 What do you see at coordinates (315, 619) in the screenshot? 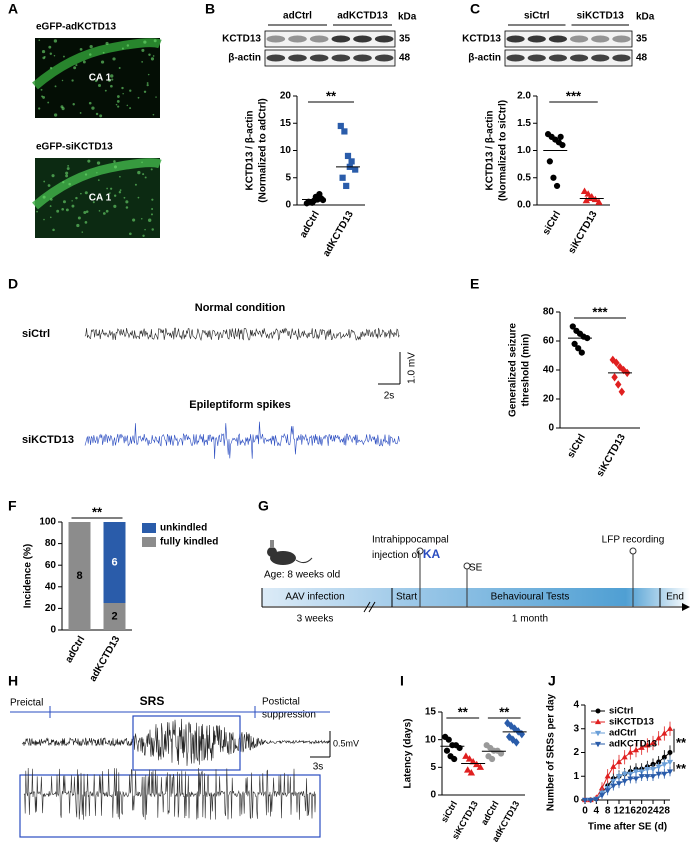
I see `duration-label: 3 weeks` at bounding box center [315, 619].